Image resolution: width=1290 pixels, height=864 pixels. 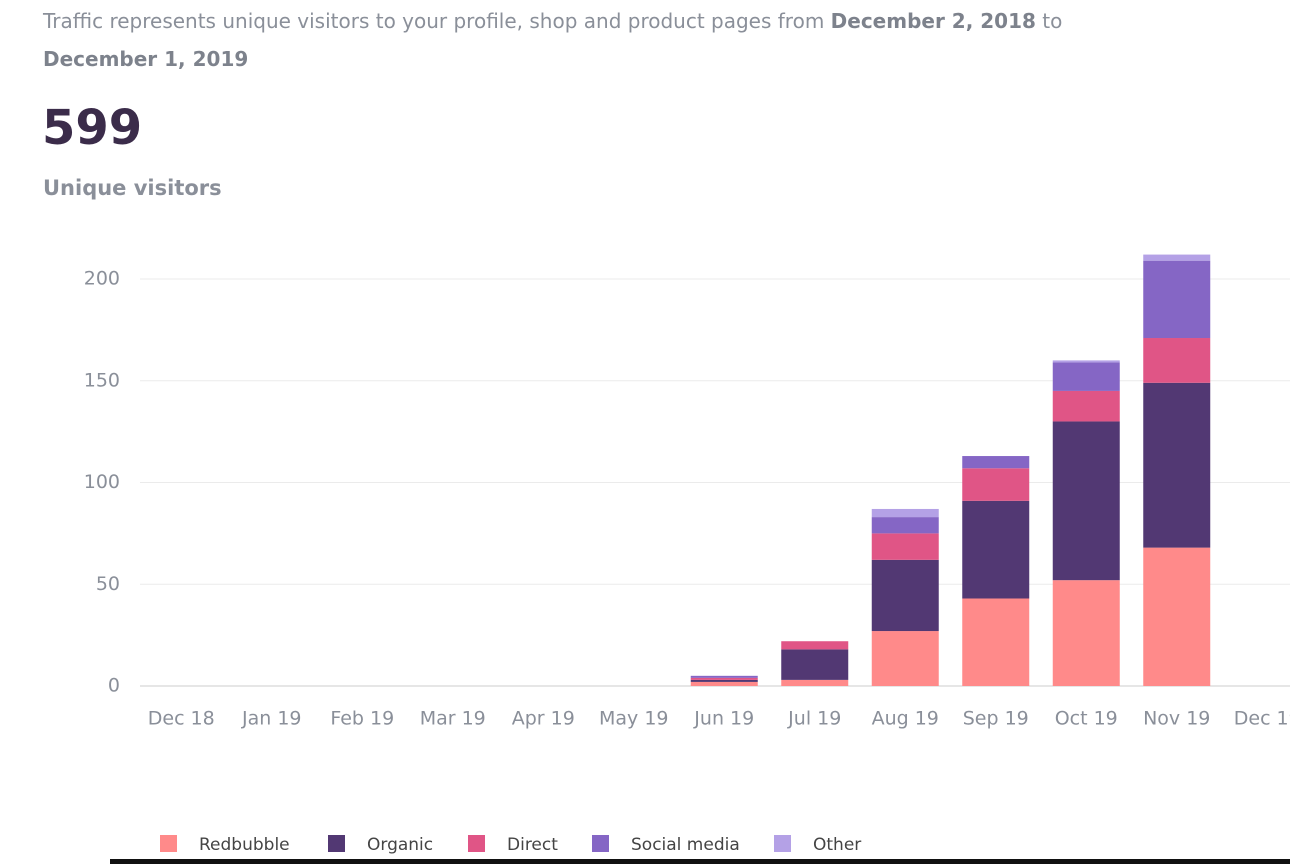 I want to click on legend-label: Direct, so click(x=532, y=845).